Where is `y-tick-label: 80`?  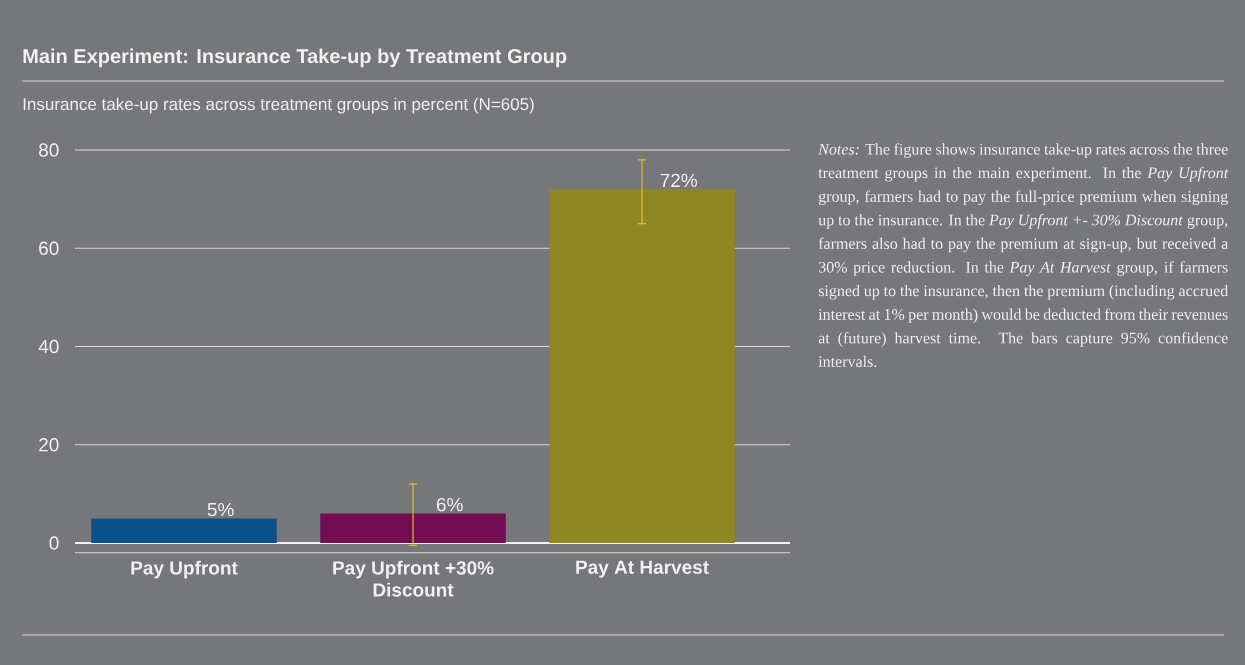 y-tick-label: 80 is located at coordinates (49, 150).